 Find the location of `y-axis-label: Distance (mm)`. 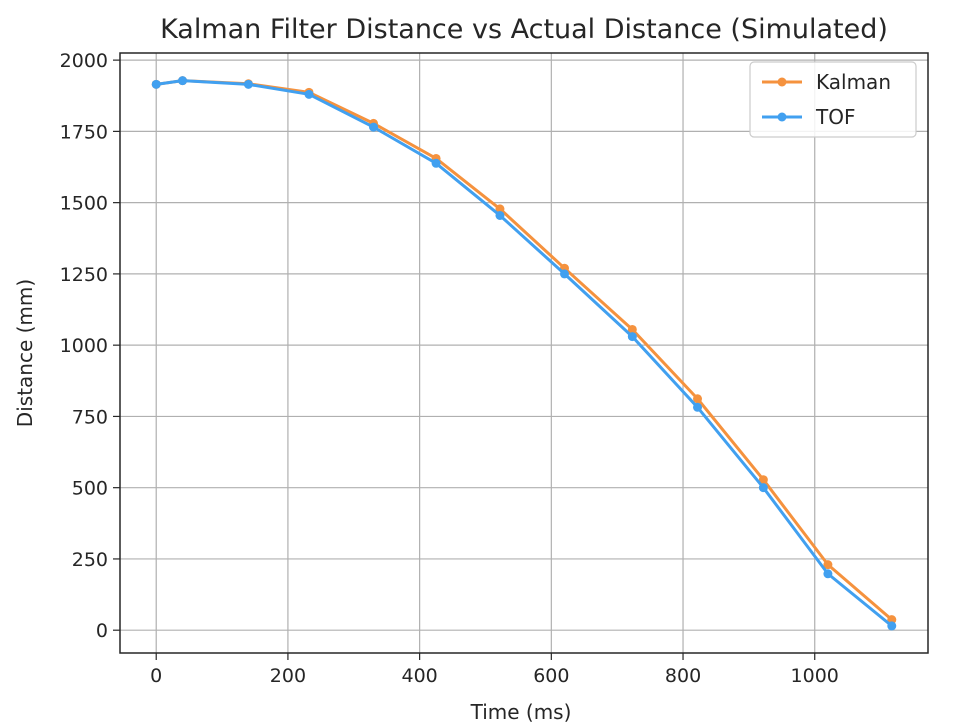

y-axis-label: Distance (mm) is located at coordinates (25, 353).